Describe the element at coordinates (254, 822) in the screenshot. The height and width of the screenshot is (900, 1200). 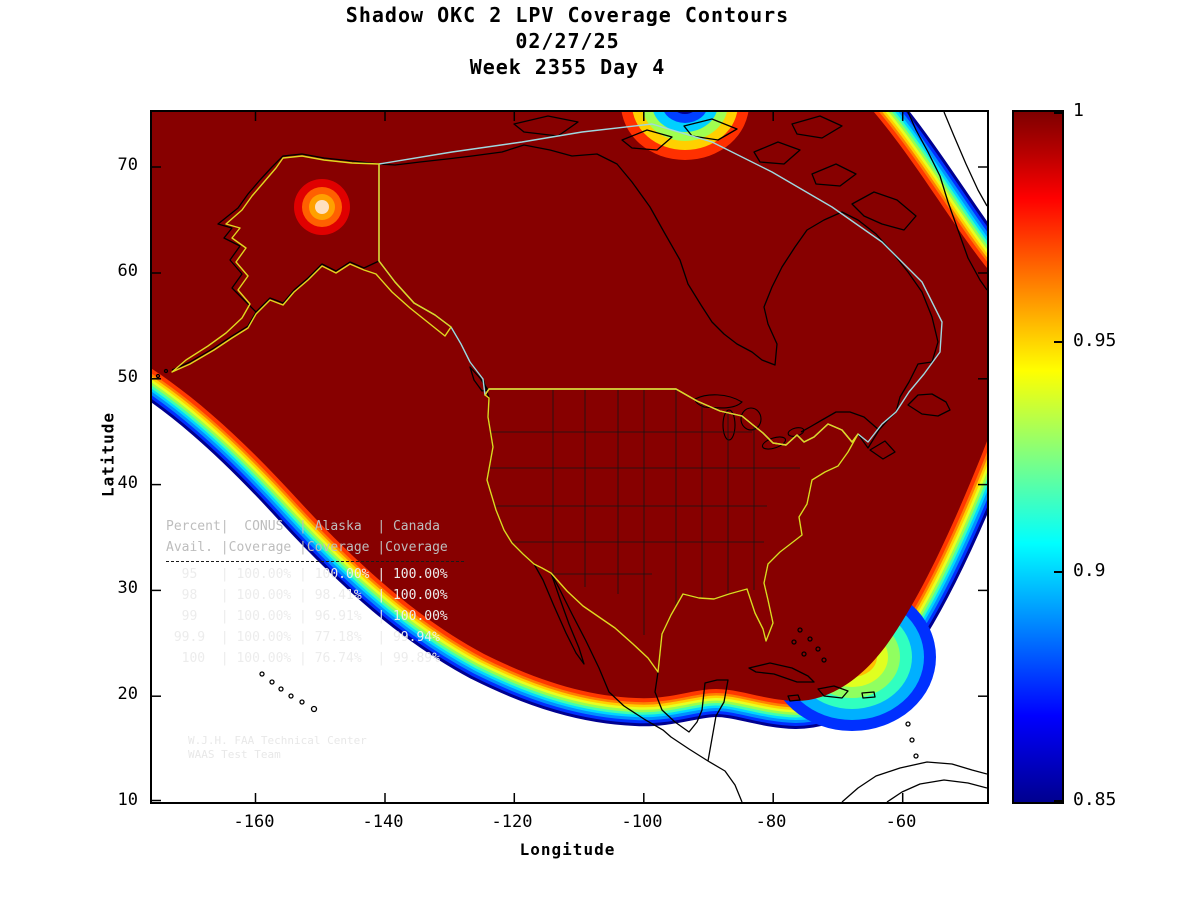
I see `x-tick-label: -160` at that location.